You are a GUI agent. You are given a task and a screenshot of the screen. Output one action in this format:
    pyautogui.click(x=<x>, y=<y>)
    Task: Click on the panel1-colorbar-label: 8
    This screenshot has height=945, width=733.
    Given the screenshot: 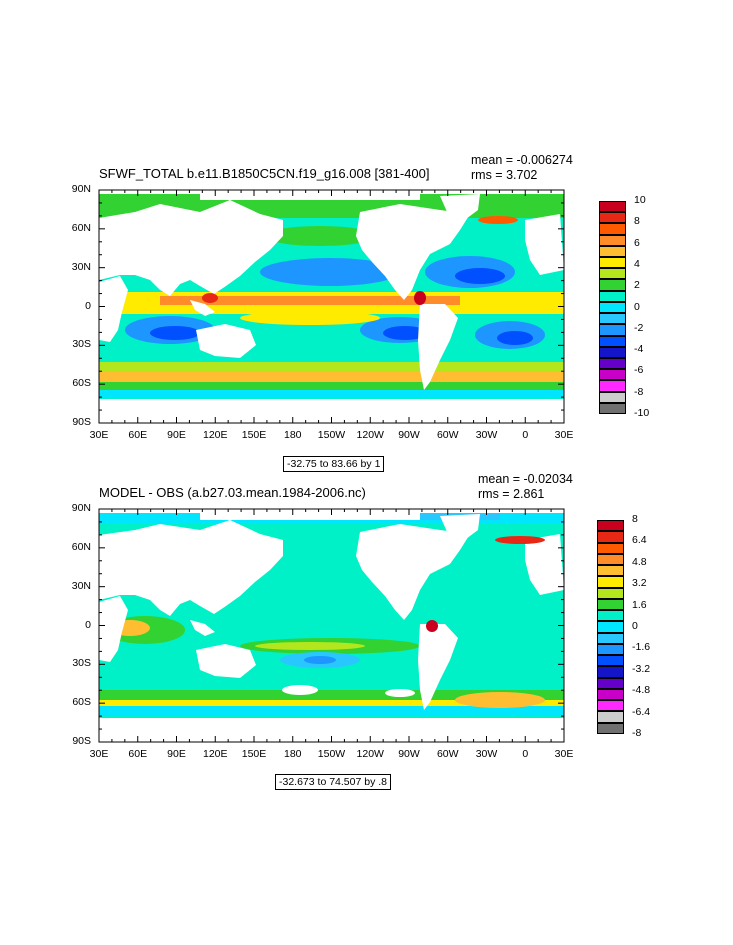 What is the action you would take?
    pyautogui.click(x=637, y=221)
    